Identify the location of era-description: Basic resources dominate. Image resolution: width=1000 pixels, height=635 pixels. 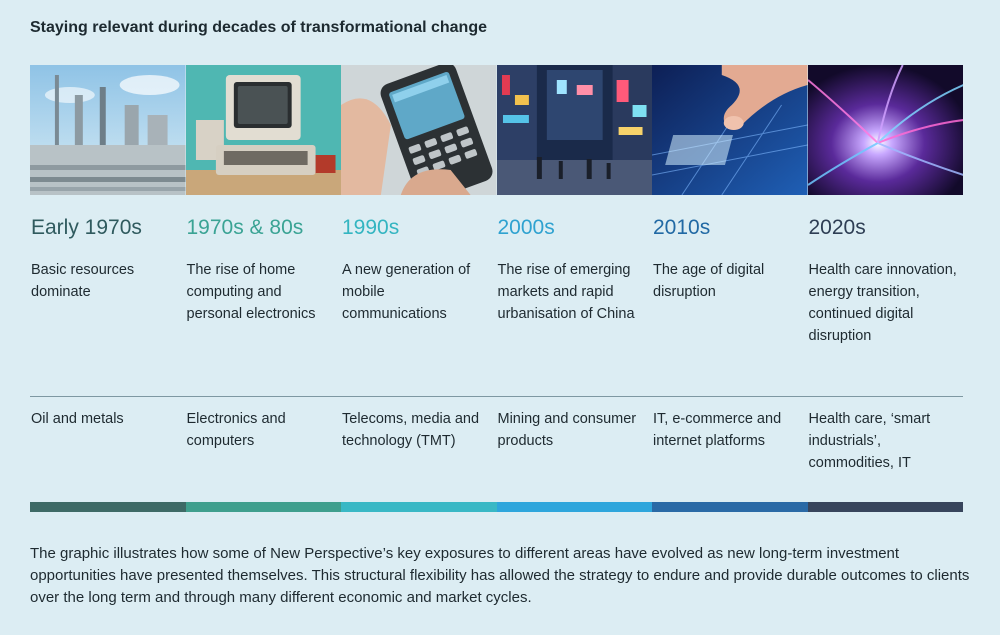
(83, 281).